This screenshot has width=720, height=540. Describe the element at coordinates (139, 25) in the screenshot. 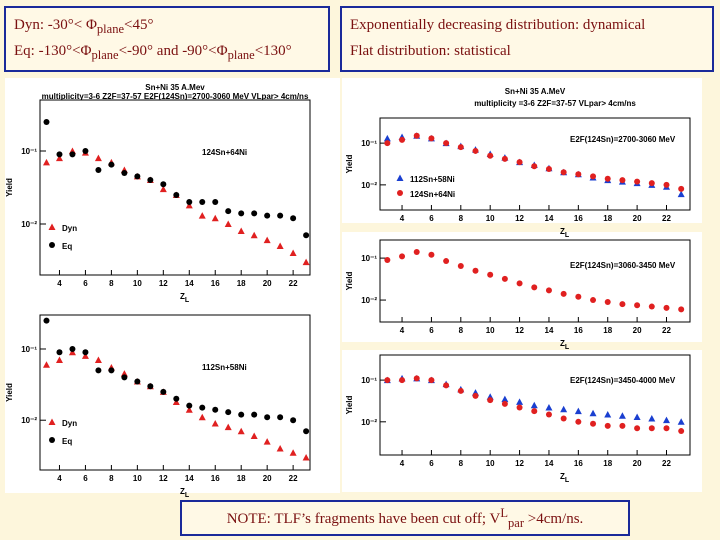

I see `text-run: <45°` at that location.